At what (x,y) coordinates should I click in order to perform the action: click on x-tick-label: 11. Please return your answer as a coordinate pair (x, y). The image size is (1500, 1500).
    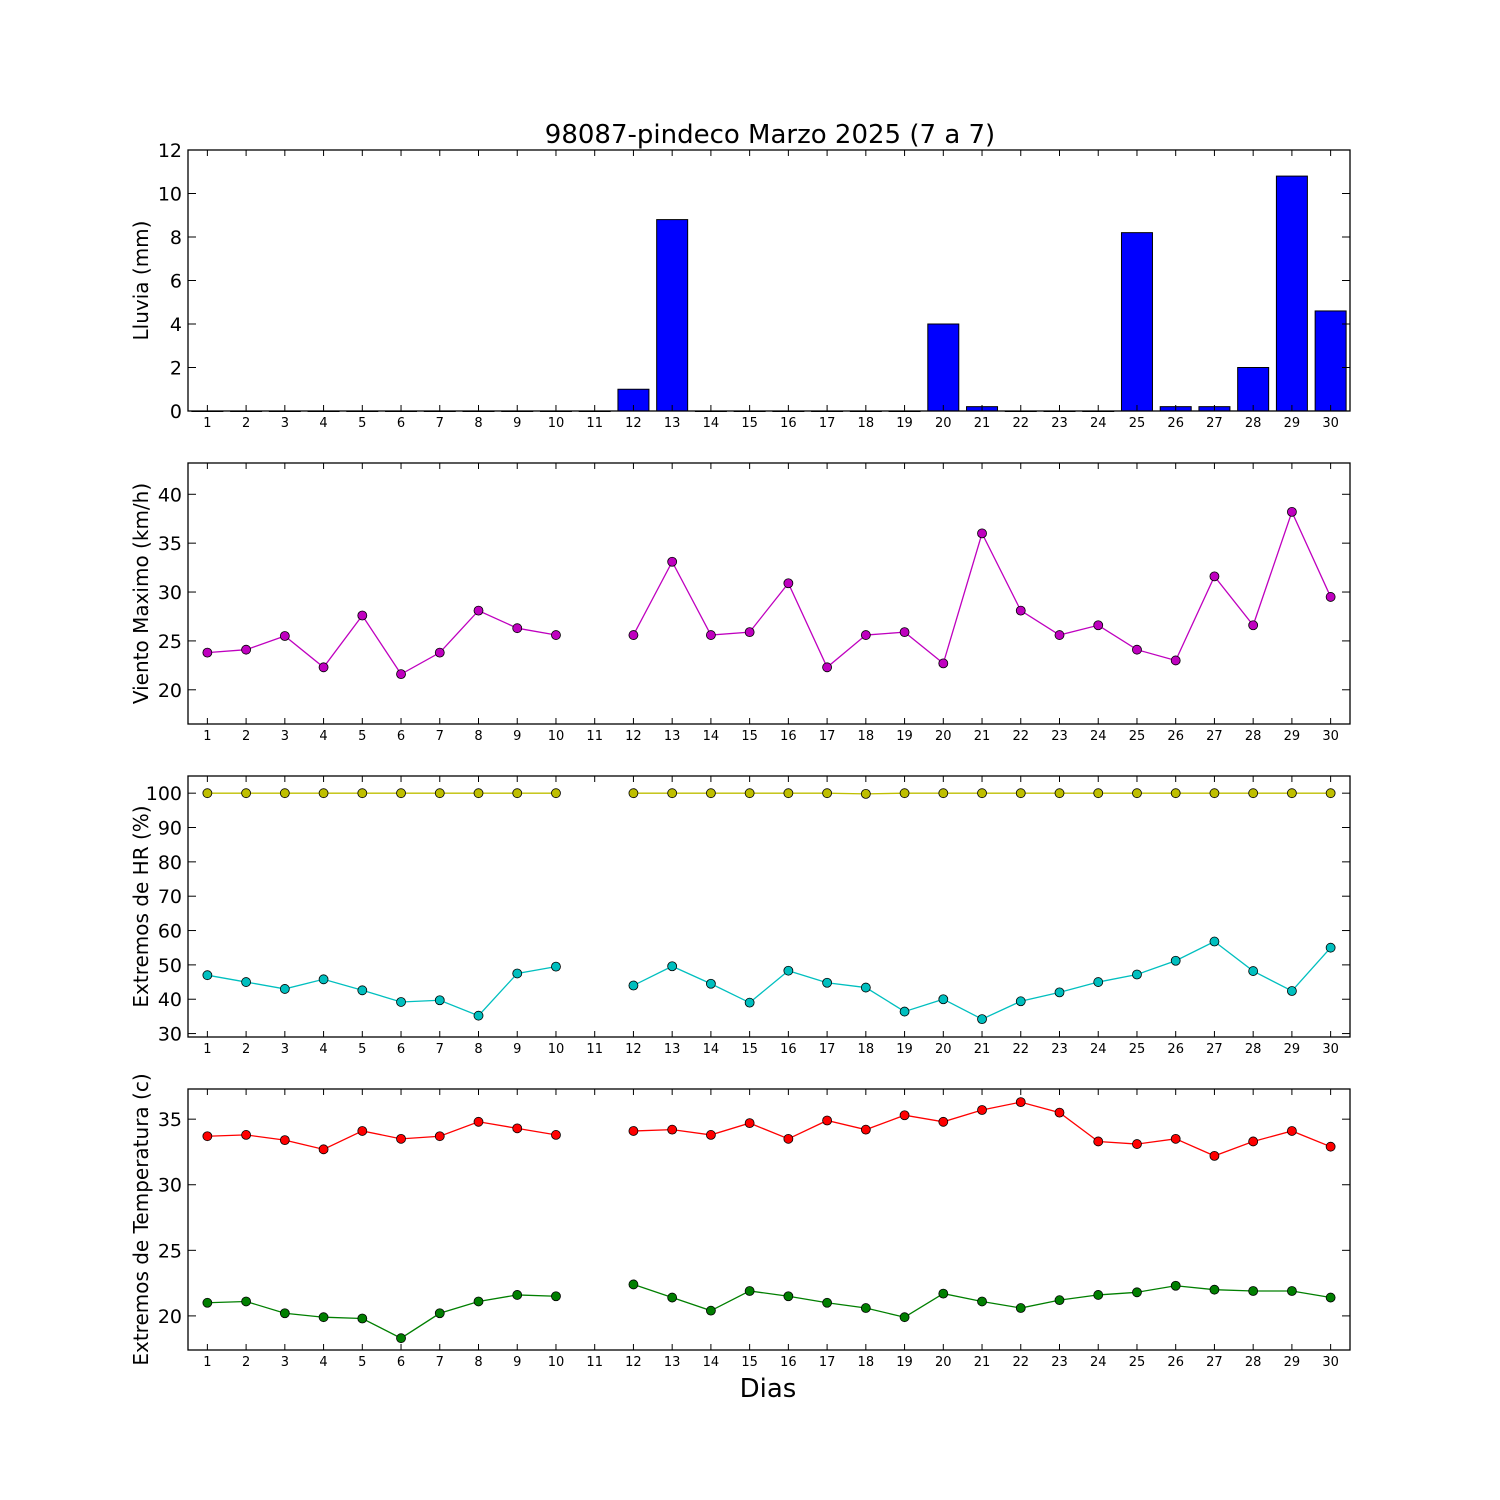
    Looking at the image, I should click on (594, 736).